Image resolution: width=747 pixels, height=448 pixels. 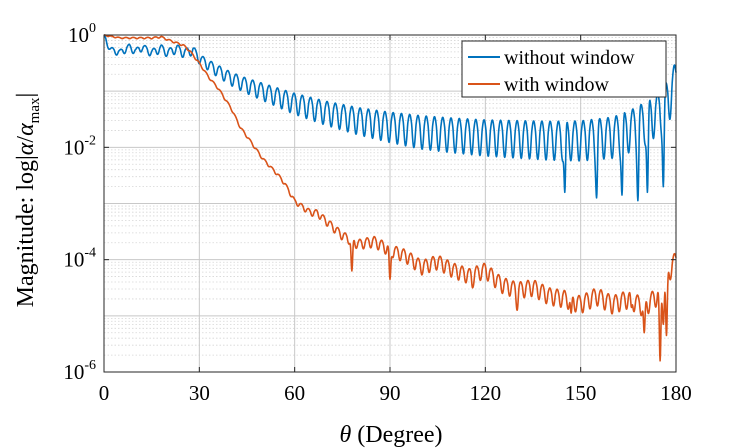 I want to click on legend-box, so click(x=564, y=69).